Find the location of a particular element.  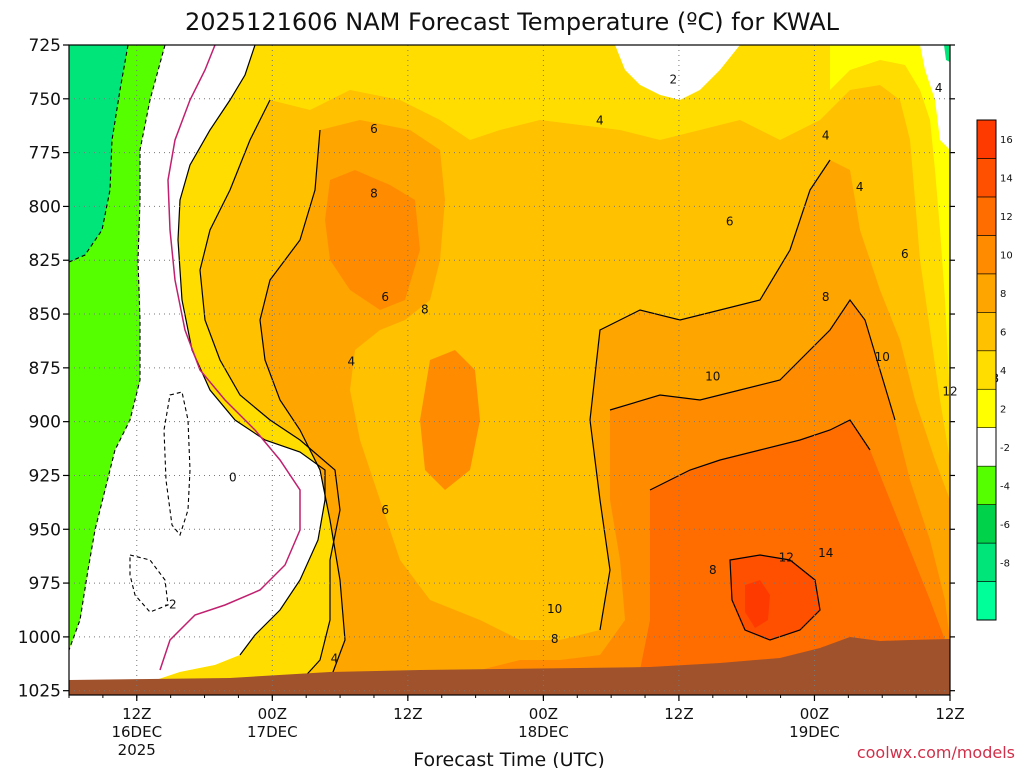

colorbar-legend: 16 14 12 10 8 6 4 2 -2 -4 -6 -8 is located at coordinates (994, 370).